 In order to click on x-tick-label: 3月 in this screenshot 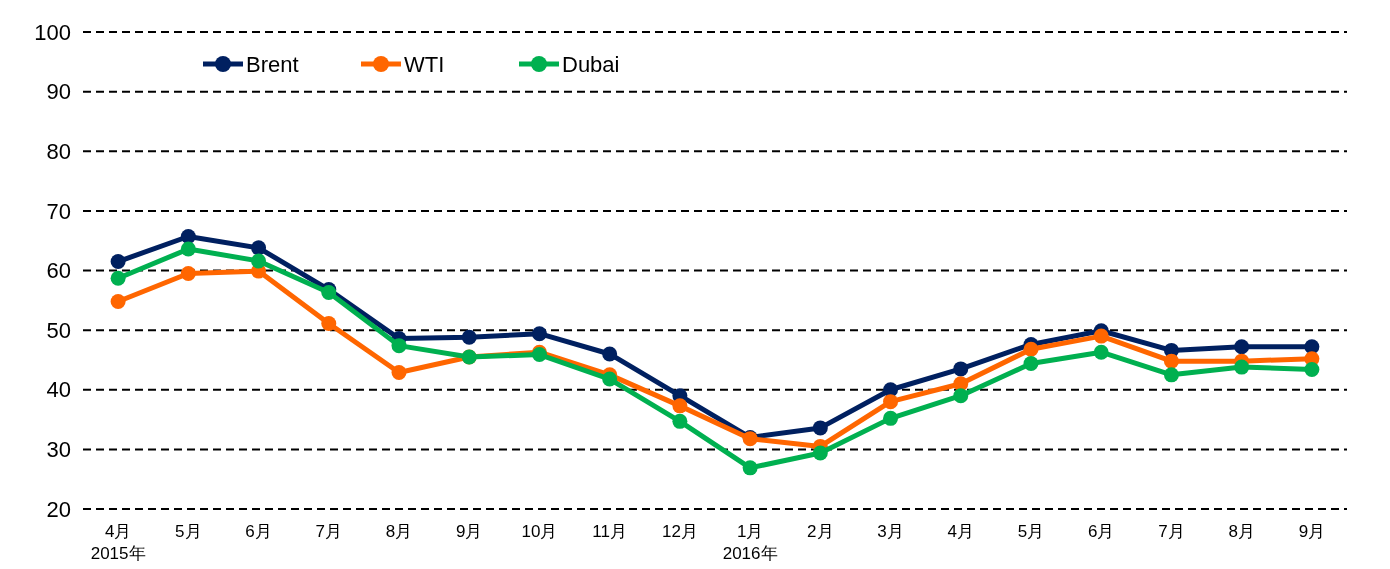, I will do `click(890, 531)`.